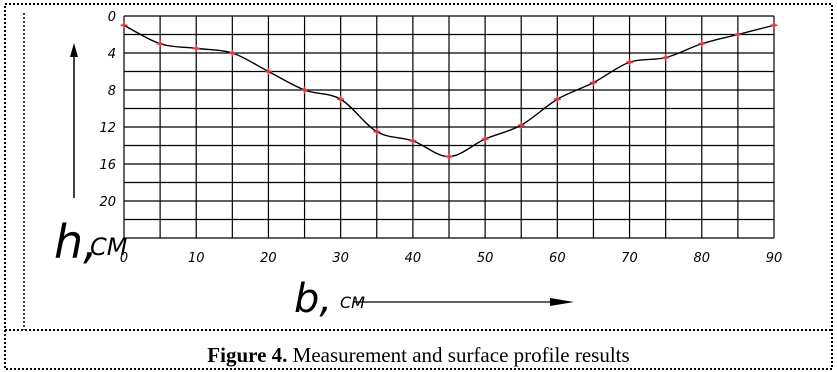 This screenshot has height=372, width=837. What do you see at coordinates (485, 258) in the screenshot?
I see `x-tick-label: 50` at bounding box center [485, 258].